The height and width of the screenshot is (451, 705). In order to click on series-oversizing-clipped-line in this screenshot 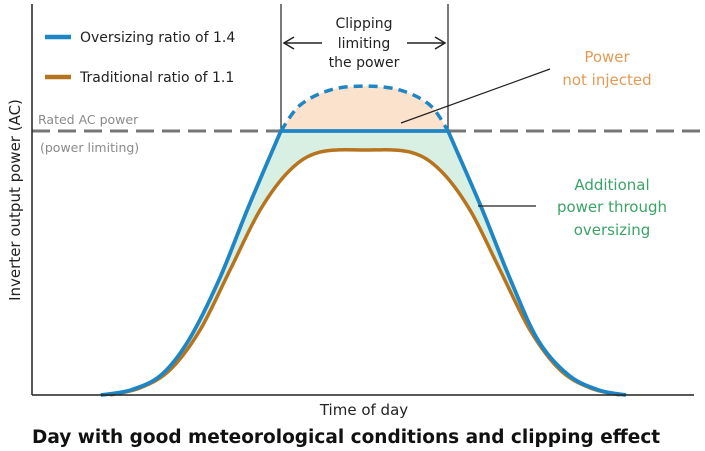, I will do `click(364, 108)`.